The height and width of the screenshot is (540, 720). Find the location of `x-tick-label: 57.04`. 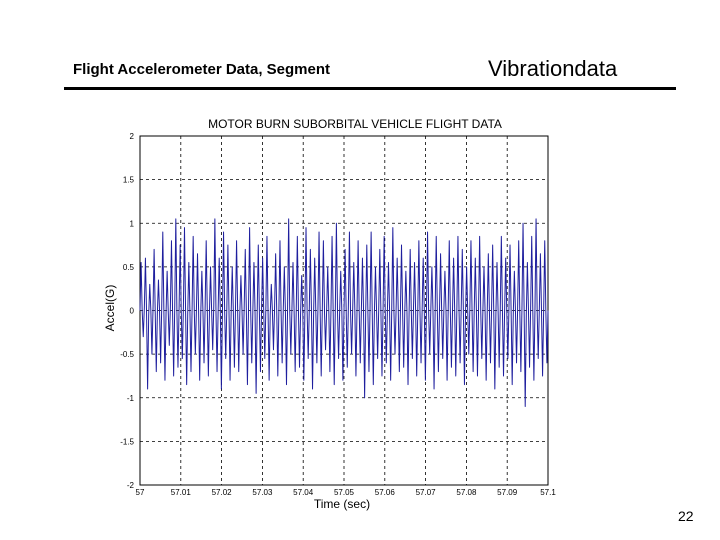

x-tick-label: 57.04 is located at coordinates (303, 492).